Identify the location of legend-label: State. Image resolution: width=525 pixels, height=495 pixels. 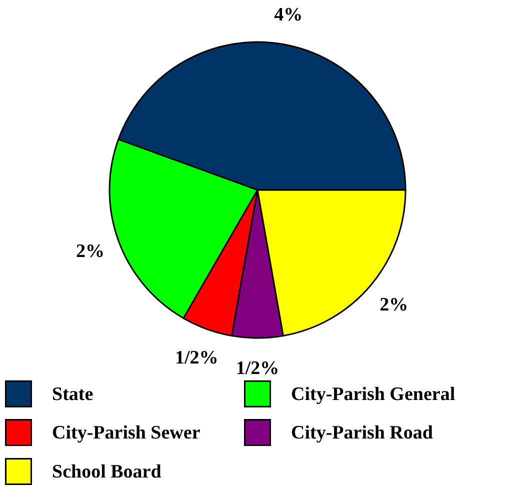
(73, 394).